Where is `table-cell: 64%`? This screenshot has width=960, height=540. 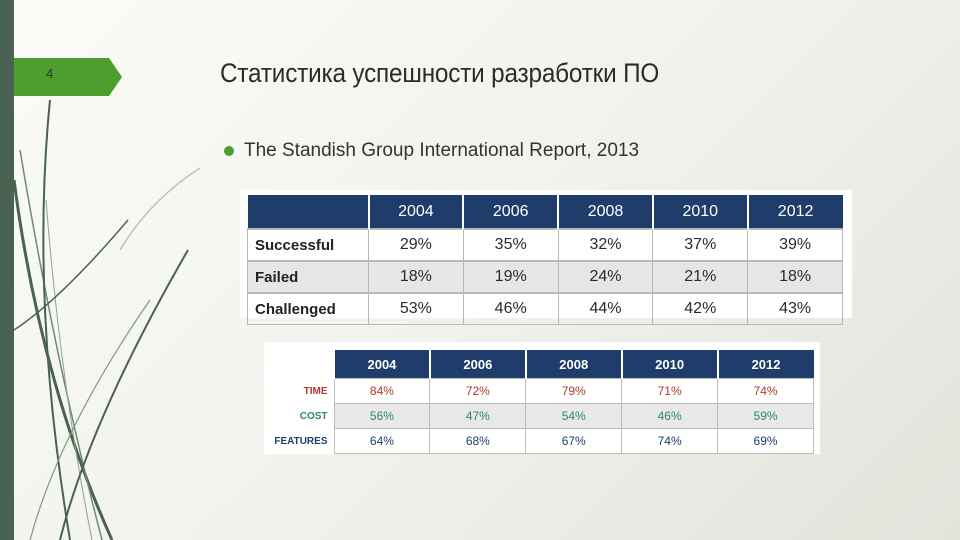 table-cell: 64% is located at coordinates (382, 441).